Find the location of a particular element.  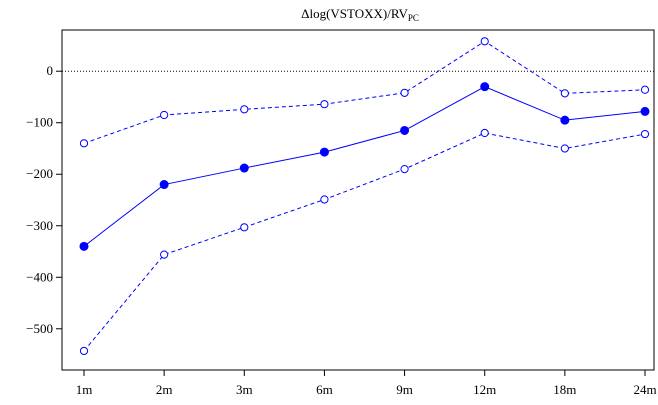

y-tick-label: −100 is located at coordinates (39, 122).